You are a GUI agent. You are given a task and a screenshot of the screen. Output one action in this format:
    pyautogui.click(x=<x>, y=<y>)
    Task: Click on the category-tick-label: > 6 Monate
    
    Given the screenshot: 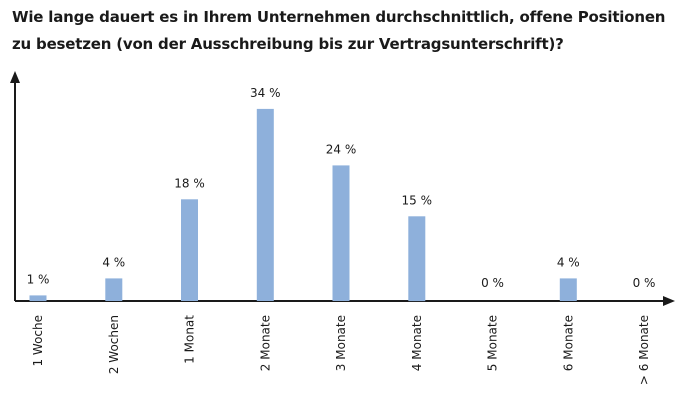 What is the action you would take?
    pyautogui.click(x=644, y=350)
    